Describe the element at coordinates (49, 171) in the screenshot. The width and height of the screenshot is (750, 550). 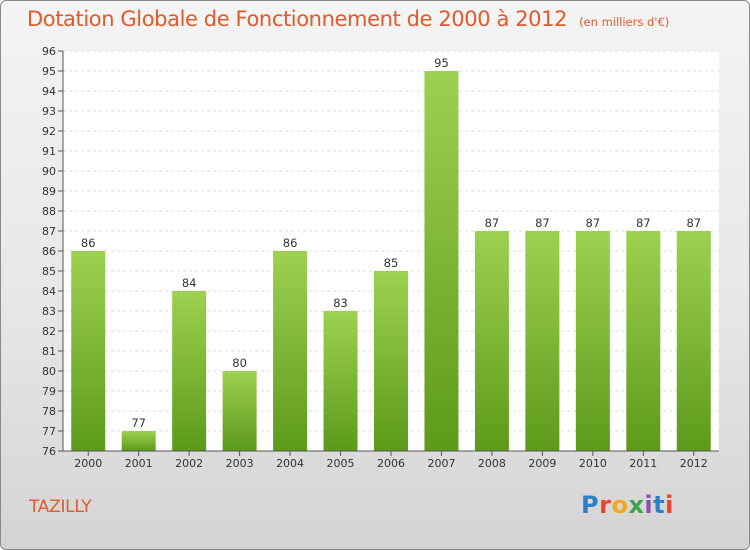
I see `y-tick-label: 90` at that location.